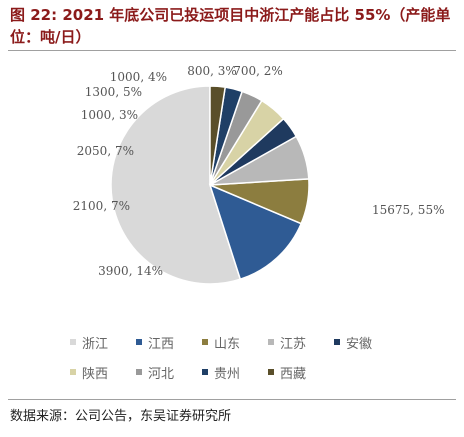 The image size is (464, 437). What do you see at coordinates (258, 71) in the screenshot?
I see `slice-label-9: 700, 2%` at bounding box center [258, 71].